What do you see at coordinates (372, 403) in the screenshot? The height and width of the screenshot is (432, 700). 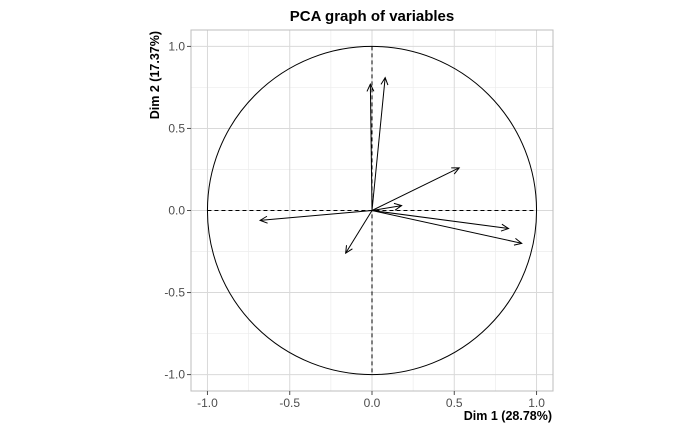 I see `x-tick-label: 0.0` at bounding box center [372, 403].